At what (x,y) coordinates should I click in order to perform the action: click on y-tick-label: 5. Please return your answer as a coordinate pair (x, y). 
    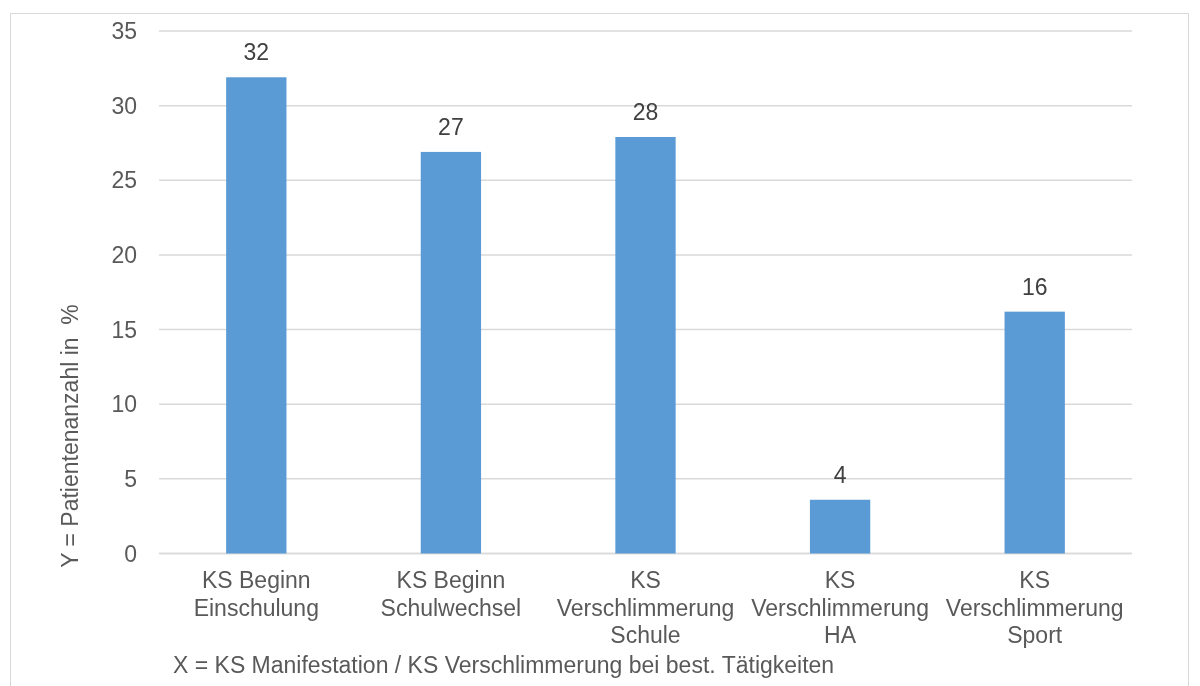
    Looking at the image, I should click on (130, 478).